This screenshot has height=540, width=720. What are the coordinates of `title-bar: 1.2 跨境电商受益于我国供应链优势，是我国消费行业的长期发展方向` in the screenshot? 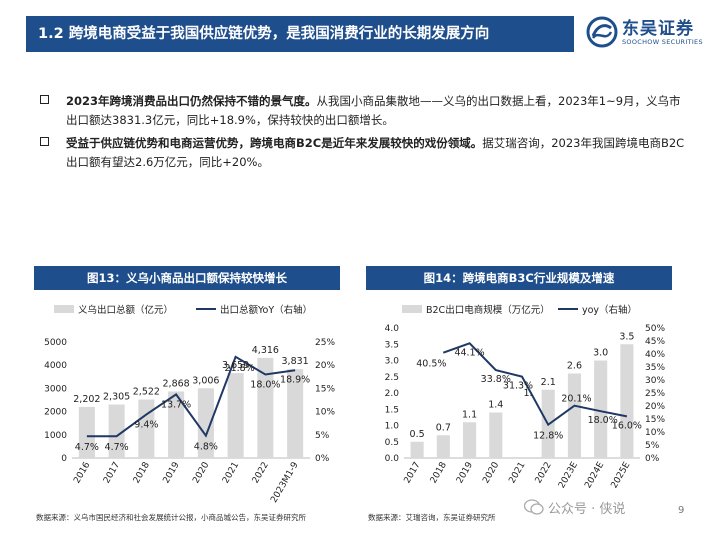 It's located at (300, 34).